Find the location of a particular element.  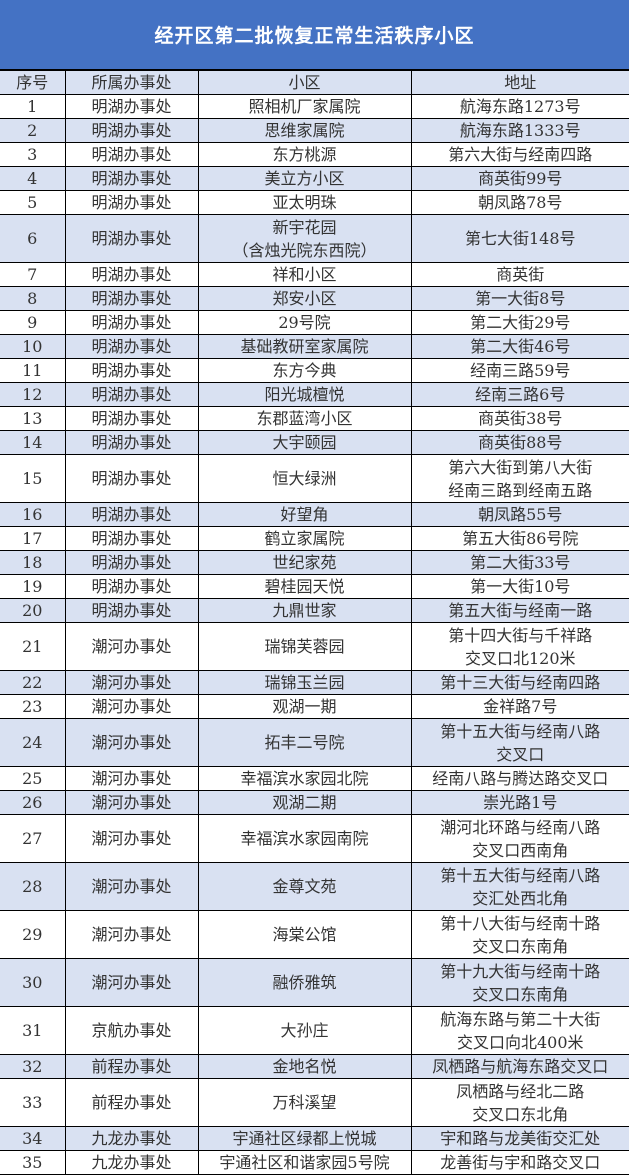

table-row: 17 明湖办事处 鹤立家属院 第五大街86号院 is located at coordinates (314, 538).